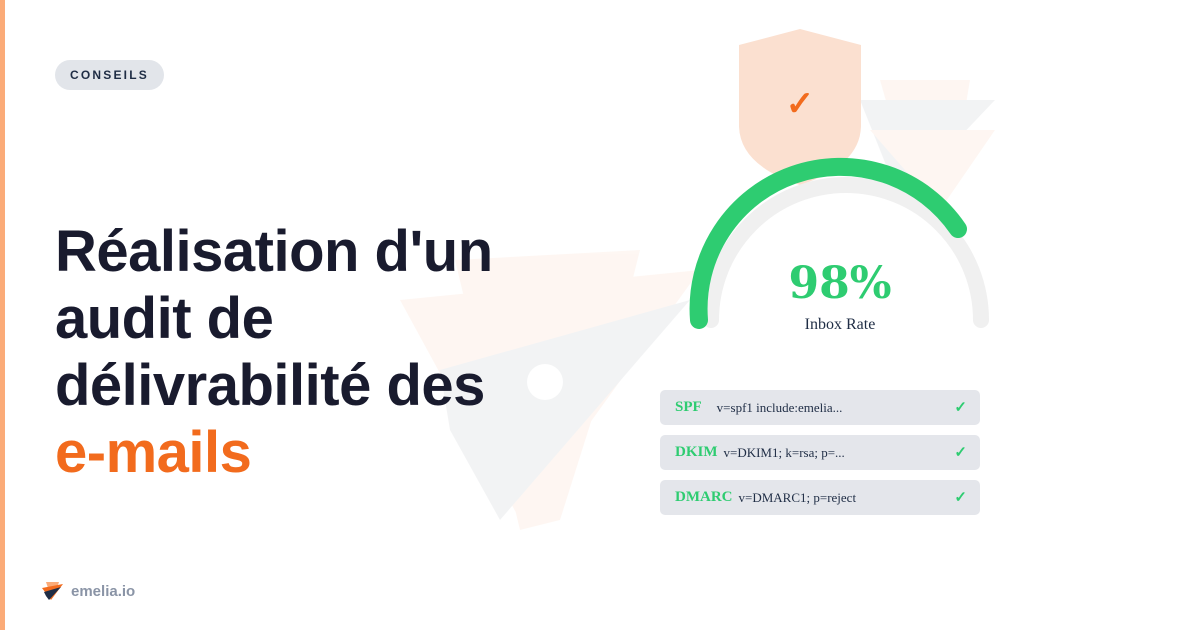  What do you see at coordinates (270, 385) in the screenshot?
I see `title-line-3: délivrabilité des` at bounding box center [270, 385].